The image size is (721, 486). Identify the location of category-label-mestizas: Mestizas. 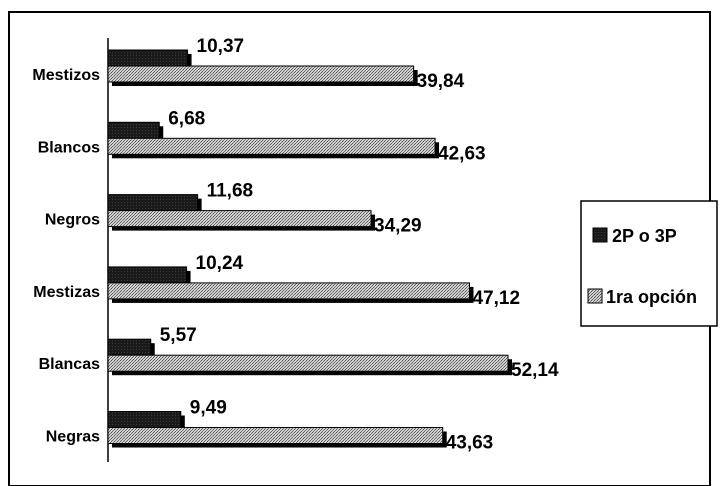
(66, 292).